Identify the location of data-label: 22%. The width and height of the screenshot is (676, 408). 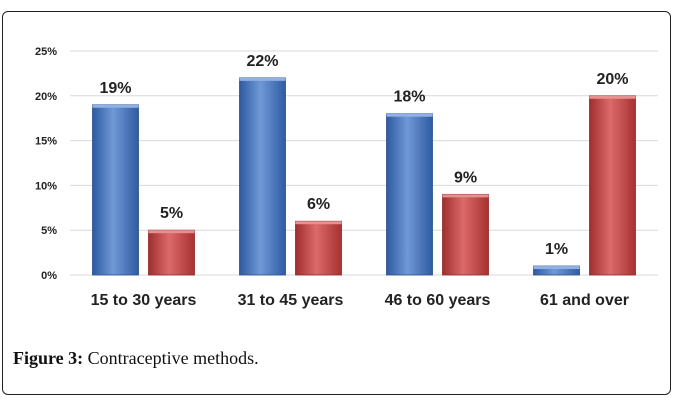
(262, 61).